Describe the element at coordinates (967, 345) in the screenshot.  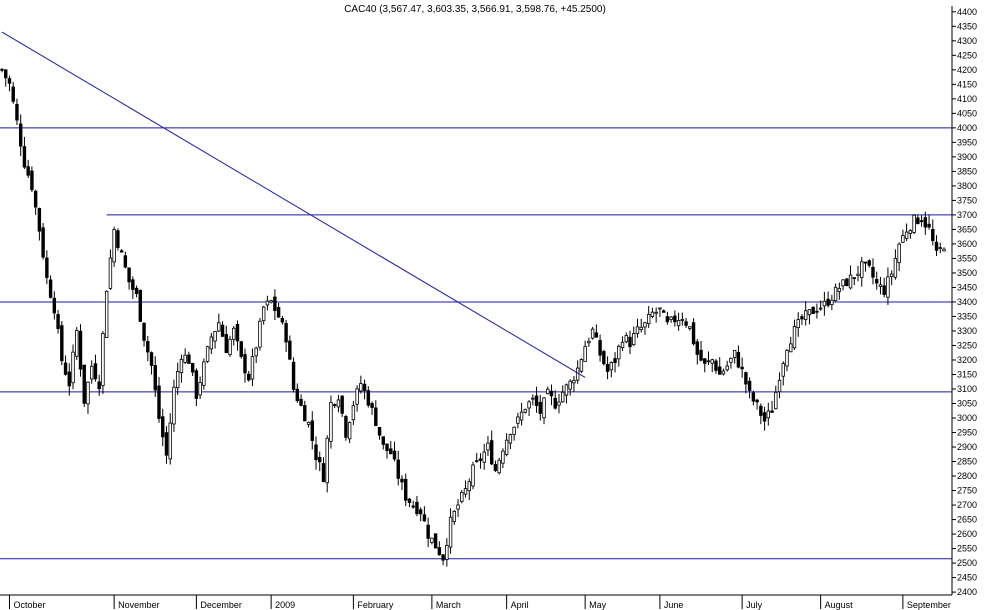
I see `y-tick-label: 3250` at that location.